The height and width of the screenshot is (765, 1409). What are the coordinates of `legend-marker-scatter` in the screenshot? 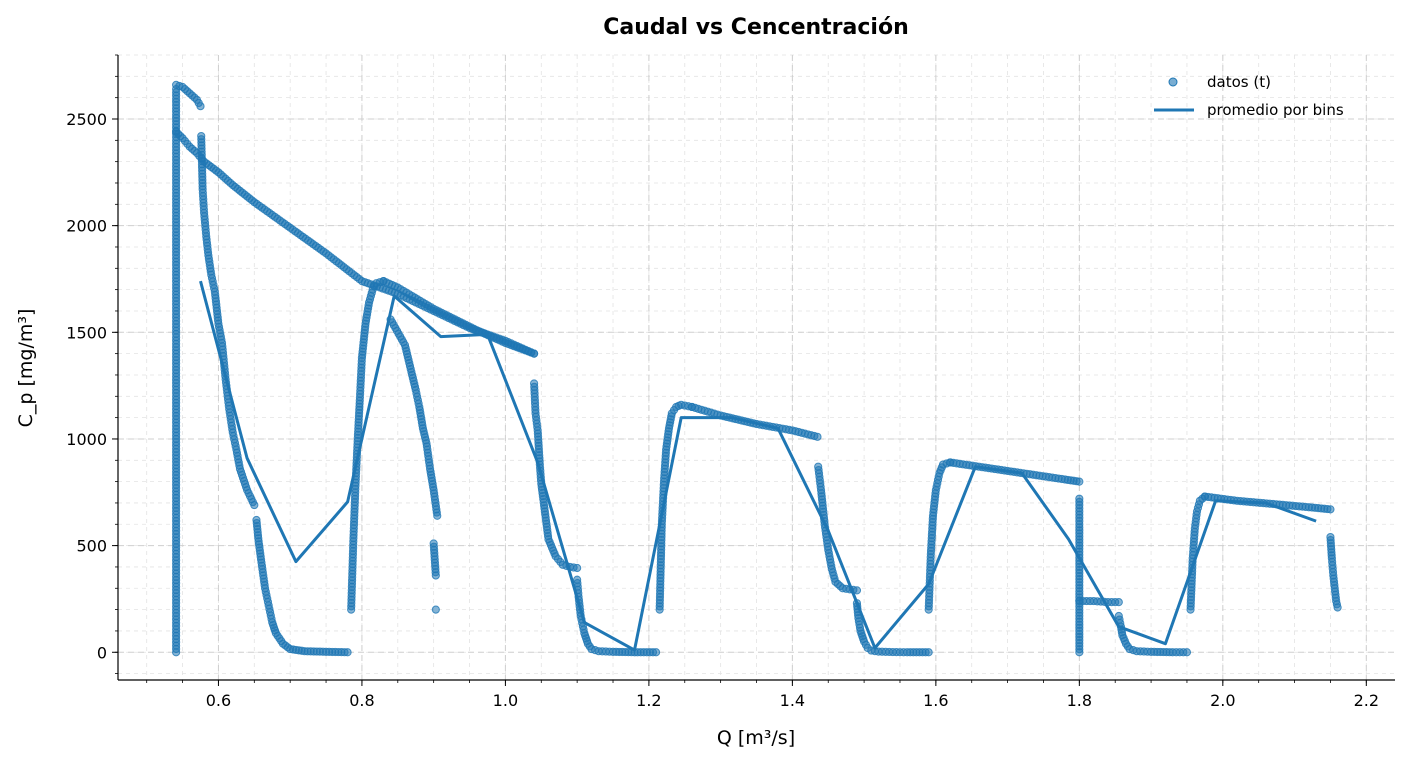 It's located at (1173, 82).